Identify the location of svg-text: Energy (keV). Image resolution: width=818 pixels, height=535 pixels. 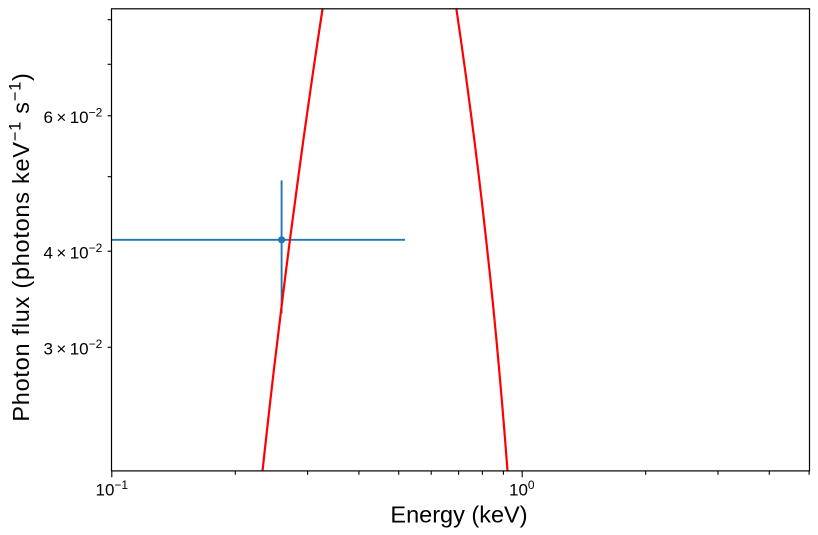
(458, 515).